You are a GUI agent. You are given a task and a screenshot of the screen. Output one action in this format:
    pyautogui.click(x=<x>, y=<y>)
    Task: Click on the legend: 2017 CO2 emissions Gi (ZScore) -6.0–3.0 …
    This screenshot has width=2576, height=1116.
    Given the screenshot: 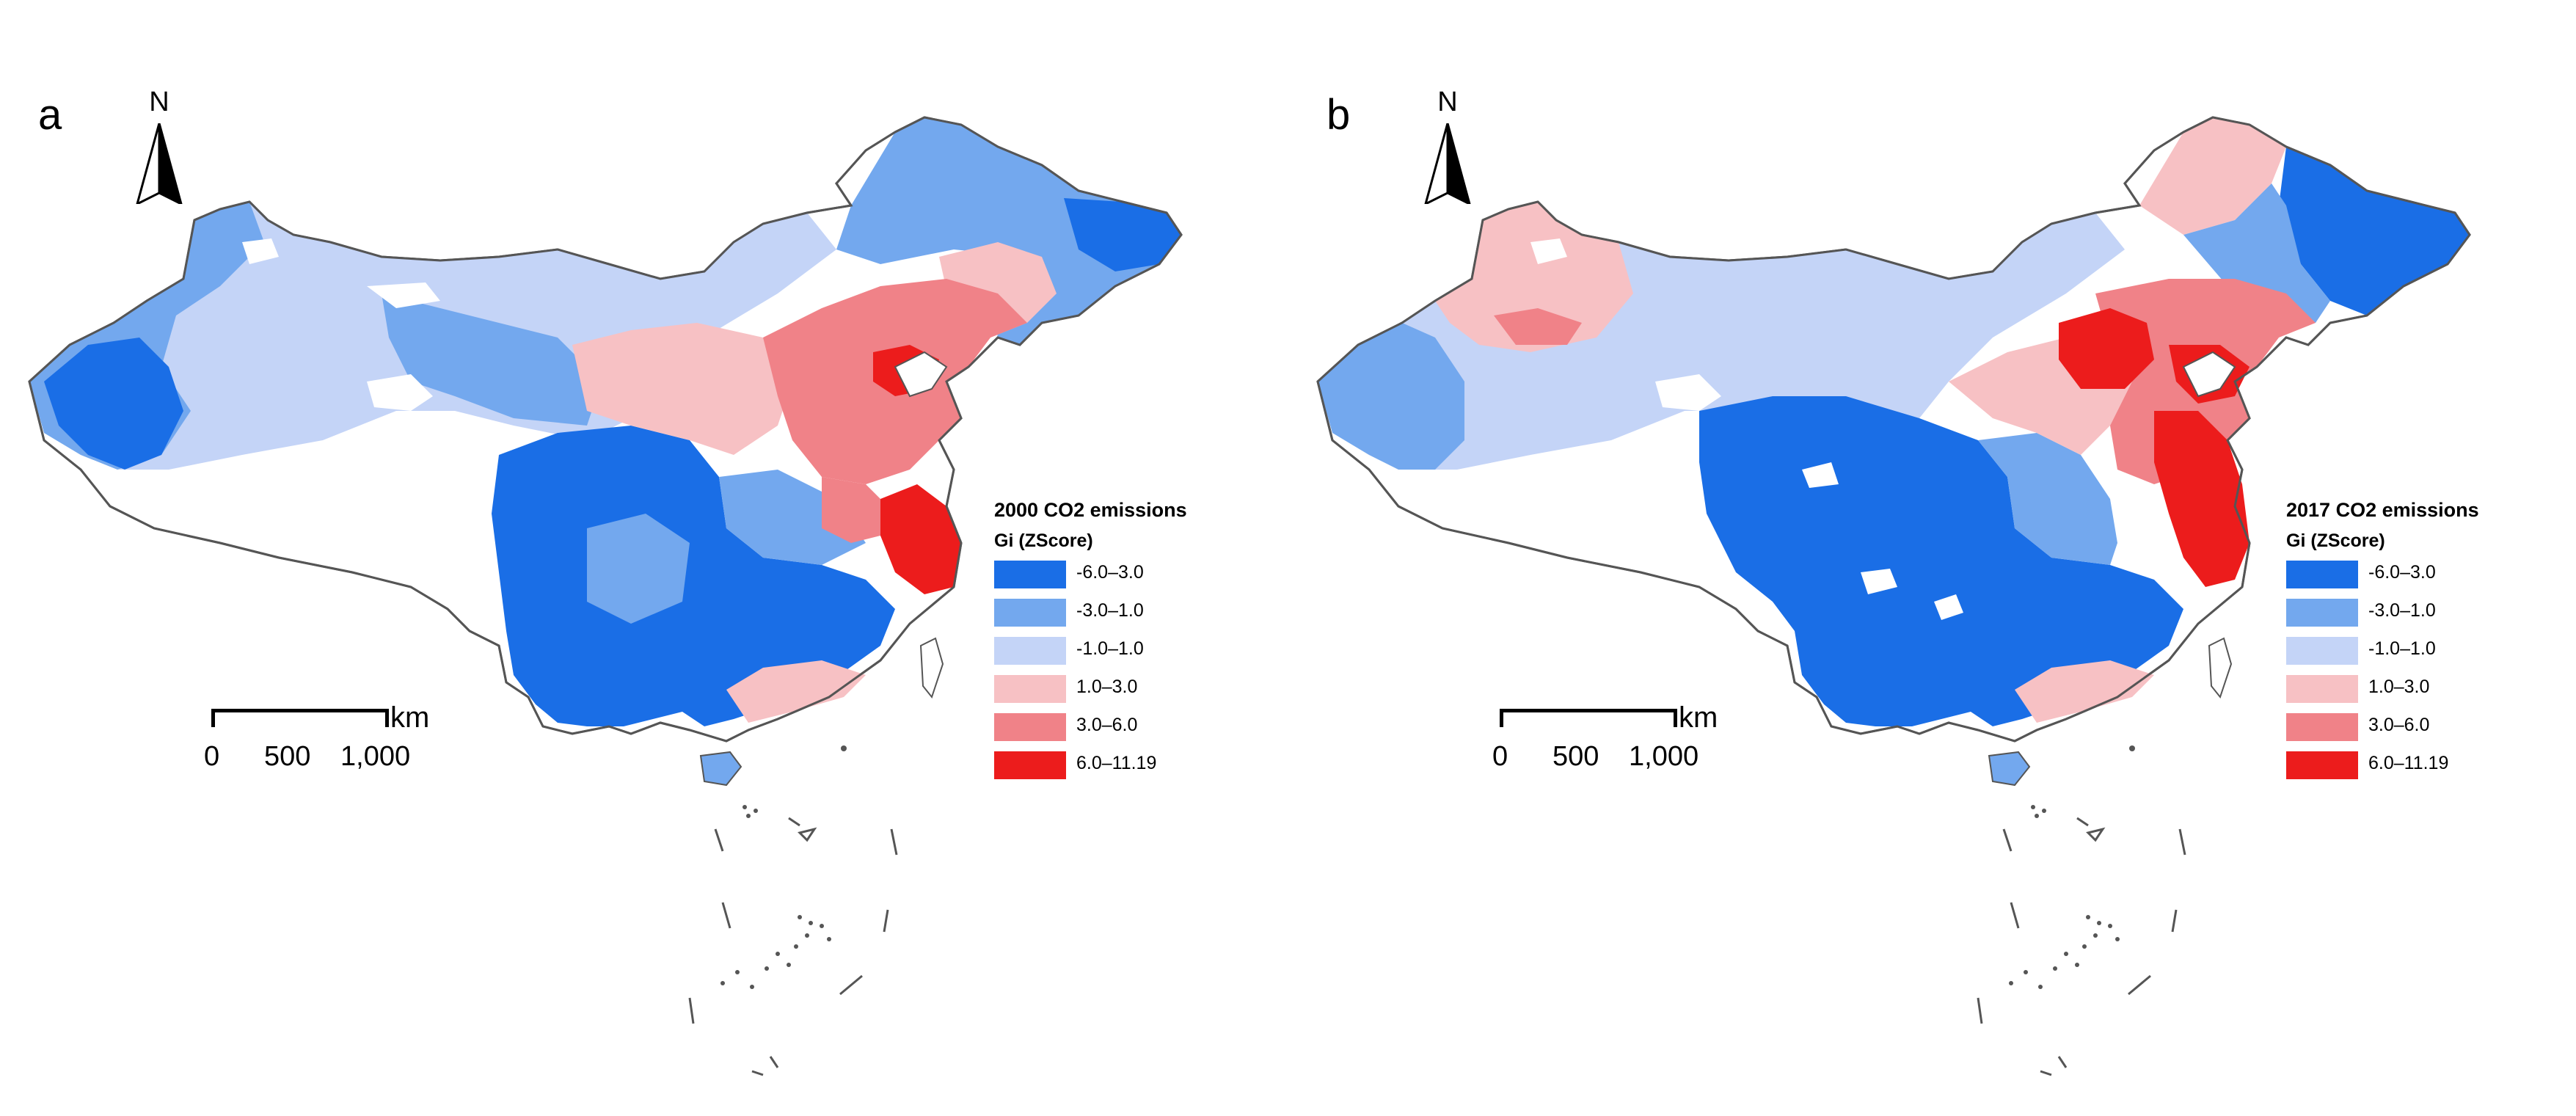 What is the action you would take?
    pyautogui.click(x=2431, y=639)
    